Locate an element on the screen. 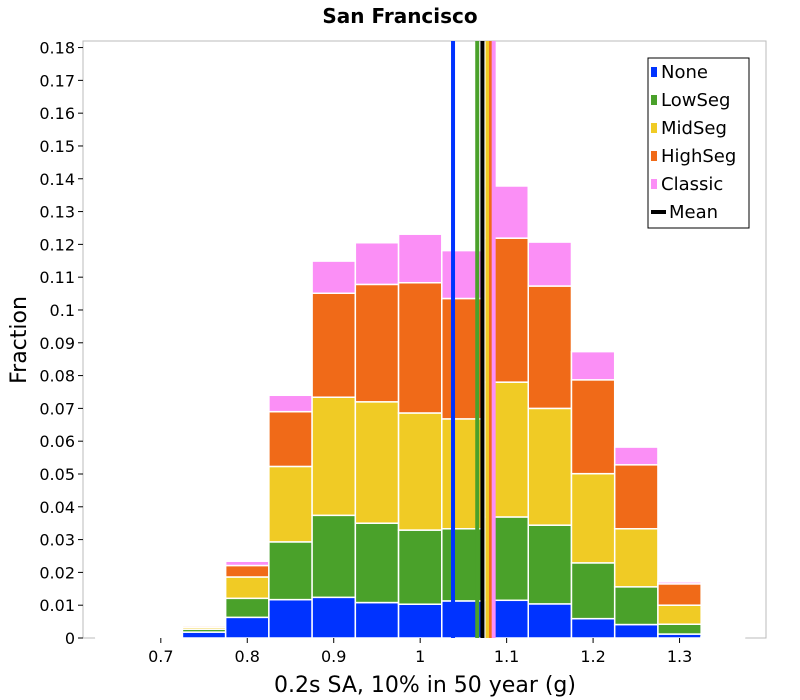 This screenshot has width=800, height=700. x-axis: 0.7 0.8 0.9 1 1.1 1.2 1.3 is located at coordinates (420, 652).